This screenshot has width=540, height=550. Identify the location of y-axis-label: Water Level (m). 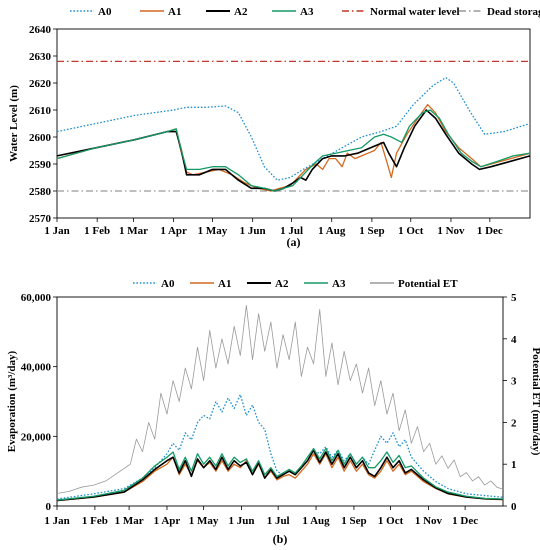
(14, 123).